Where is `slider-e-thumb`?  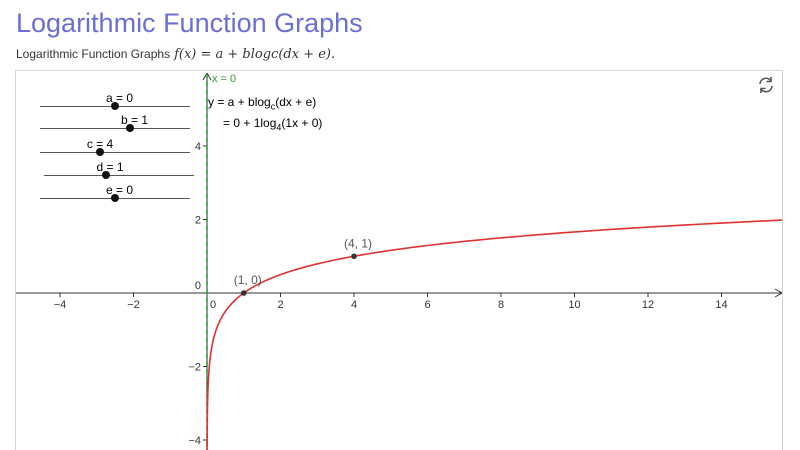 slider-e-thumb is located at coordinates (115, 198).